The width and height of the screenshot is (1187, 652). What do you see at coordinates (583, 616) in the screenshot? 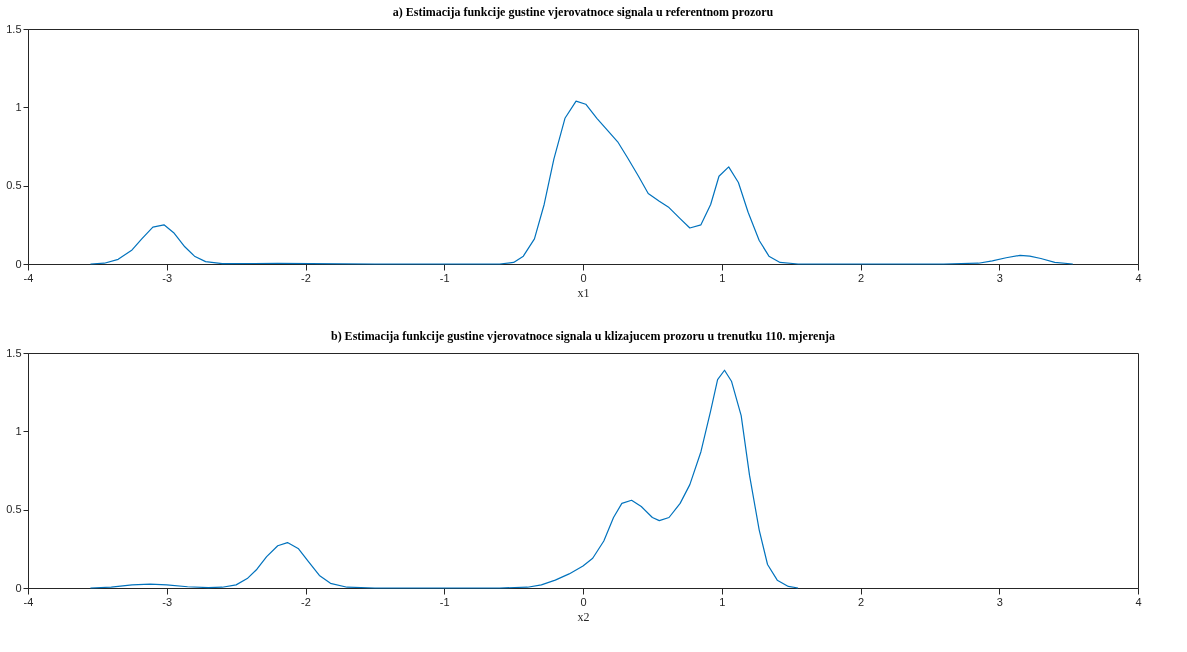
I see `x-axis-title: x2` at bounding box center [583, 616].